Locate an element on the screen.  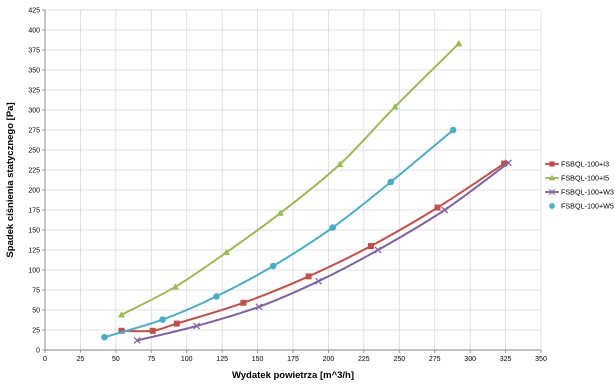
y-tick-label: 50 is located at coordinates (36, 311).